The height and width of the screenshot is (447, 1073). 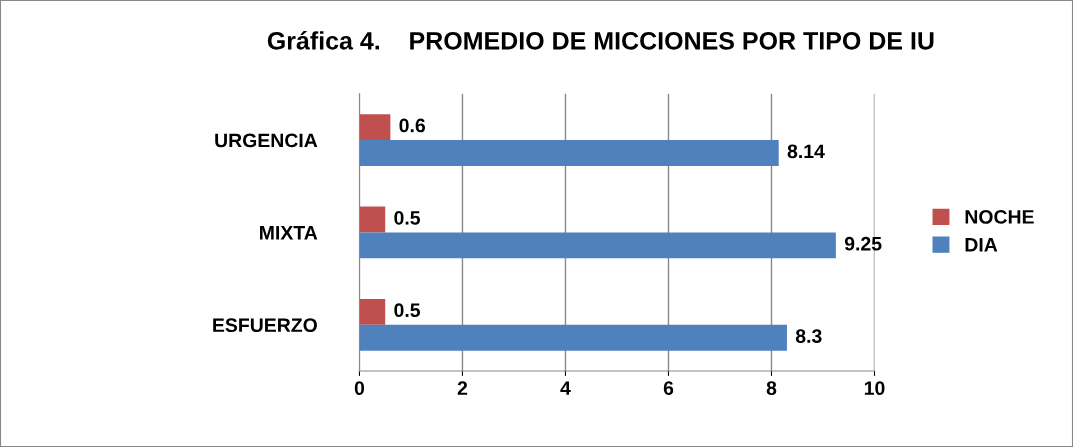 What do you see at coordinates (265, 325) in the screenshot?
I see `y-tick-label: ESFUERZO` at bounding box center [265, 325].